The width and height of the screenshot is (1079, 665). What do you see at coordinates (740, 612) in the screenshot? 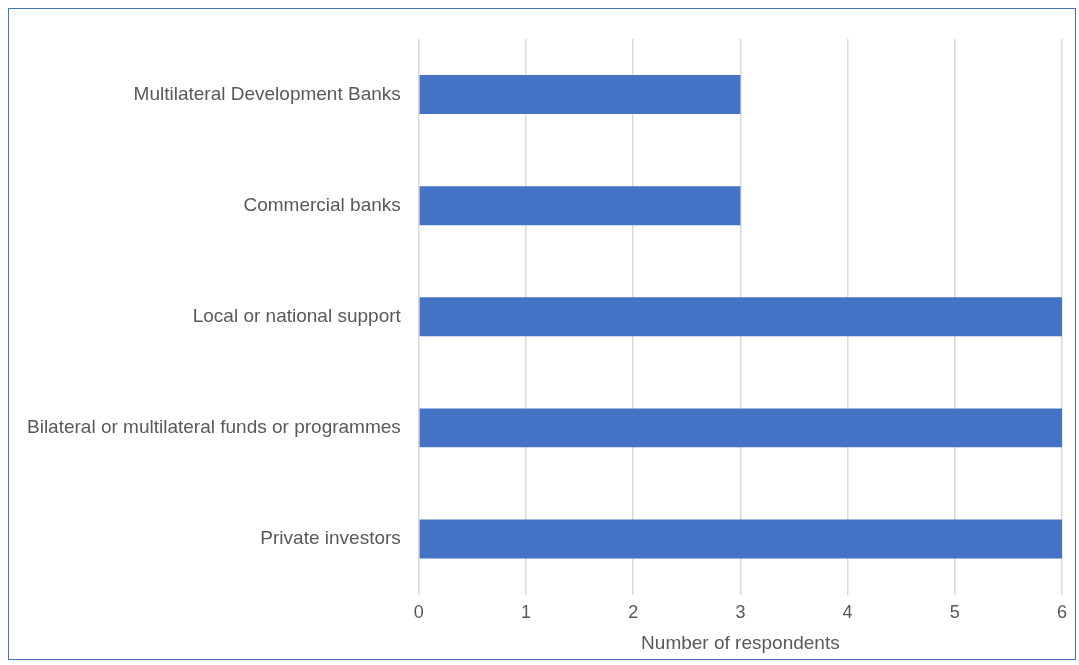
I see `x-tick-label: 3` at bounding box center [740, 612].